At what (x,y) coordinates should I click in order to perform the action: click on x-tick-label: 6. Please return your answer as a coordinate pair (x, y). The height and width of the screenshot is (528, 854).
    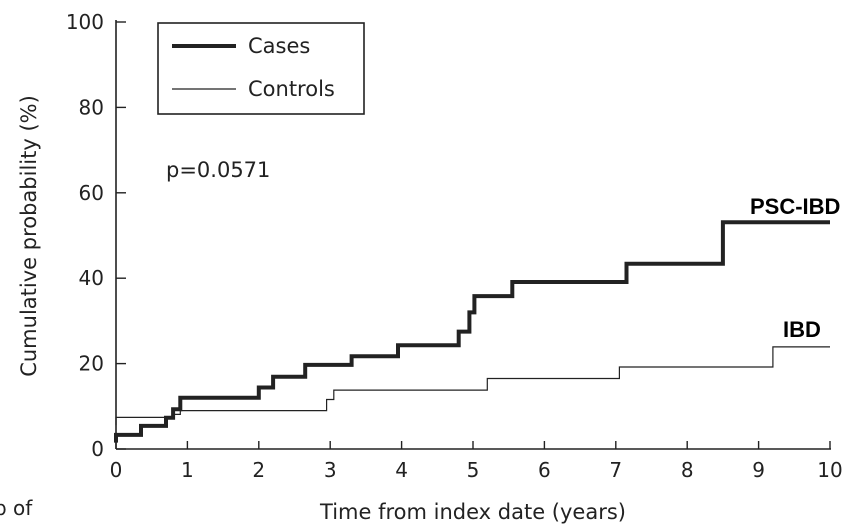
    Looking at the image, I should click on (544, 470).